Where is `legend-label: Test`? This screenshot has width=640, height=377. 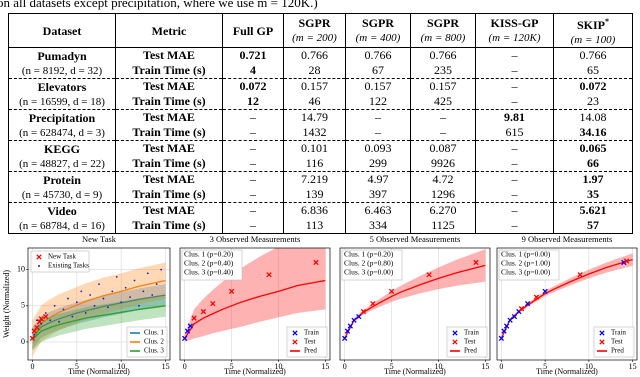 legend-label: Test is located at coordinates (470, 342).